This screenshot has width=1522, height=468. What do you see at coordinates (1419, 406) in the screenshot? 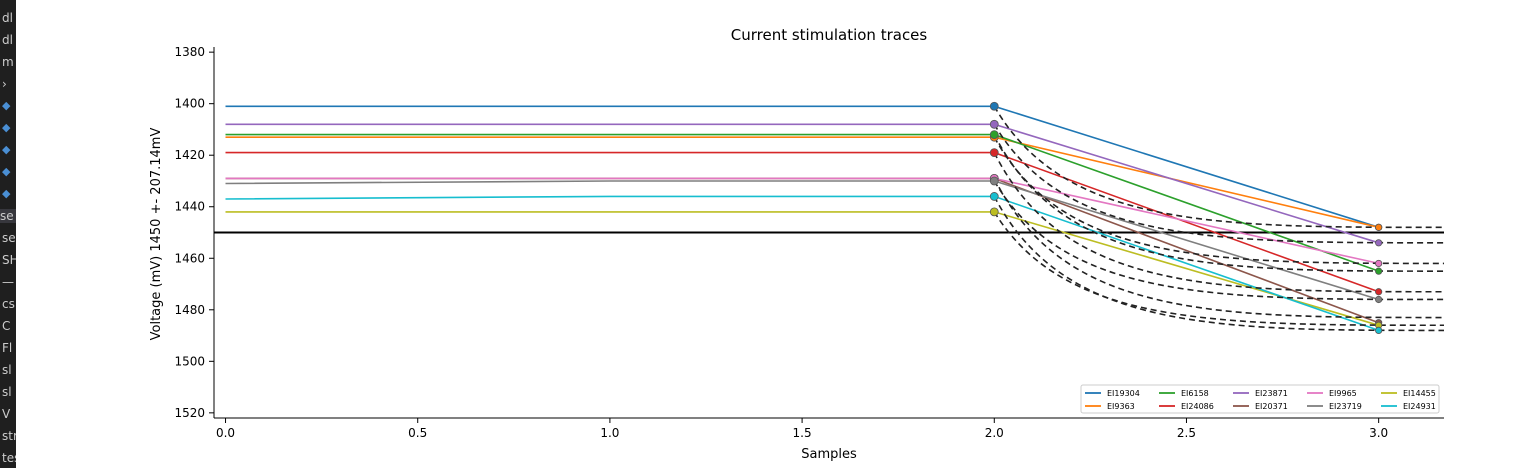
I see `legend-label: EI24931` at bounding box center [1419, 406].